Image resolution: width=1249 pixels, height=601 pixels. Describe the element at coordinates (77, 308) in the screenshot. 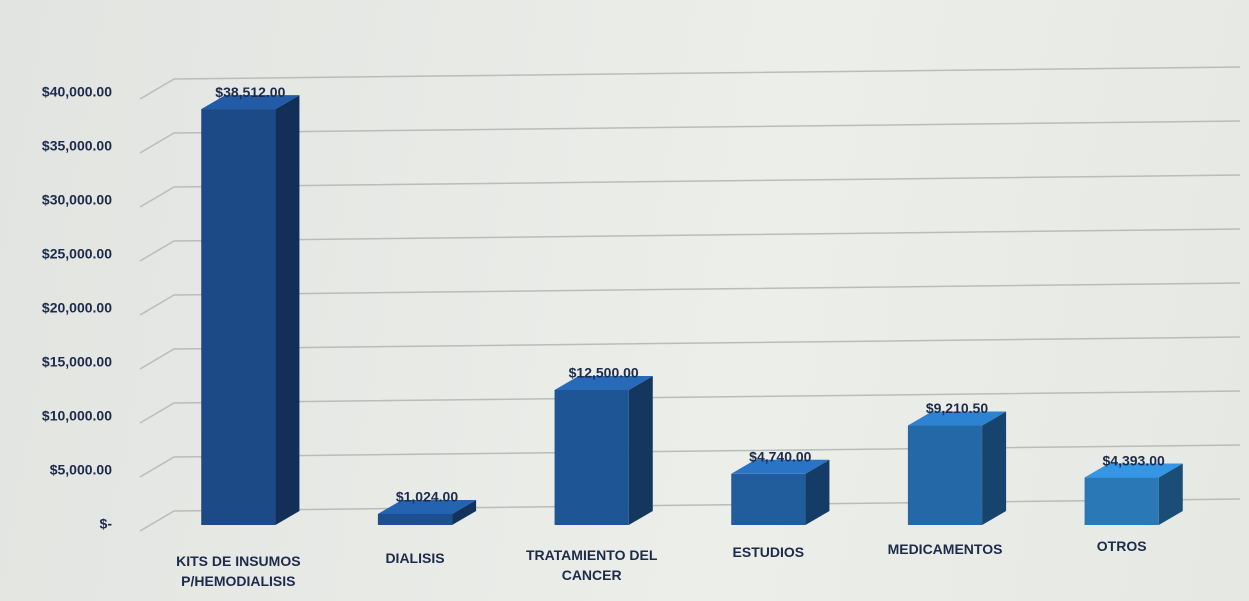

I see `y-tick-label: $20,000.00` at that location.